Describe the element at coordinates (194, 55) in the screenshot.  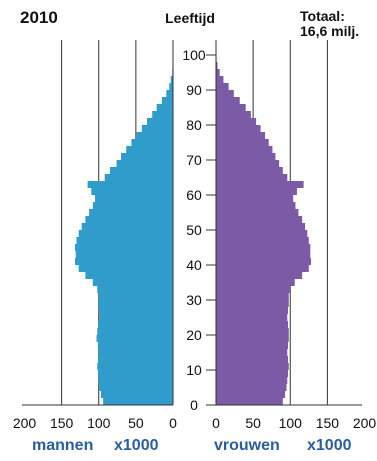
I see `age-tick-label-100: 100` at that location.